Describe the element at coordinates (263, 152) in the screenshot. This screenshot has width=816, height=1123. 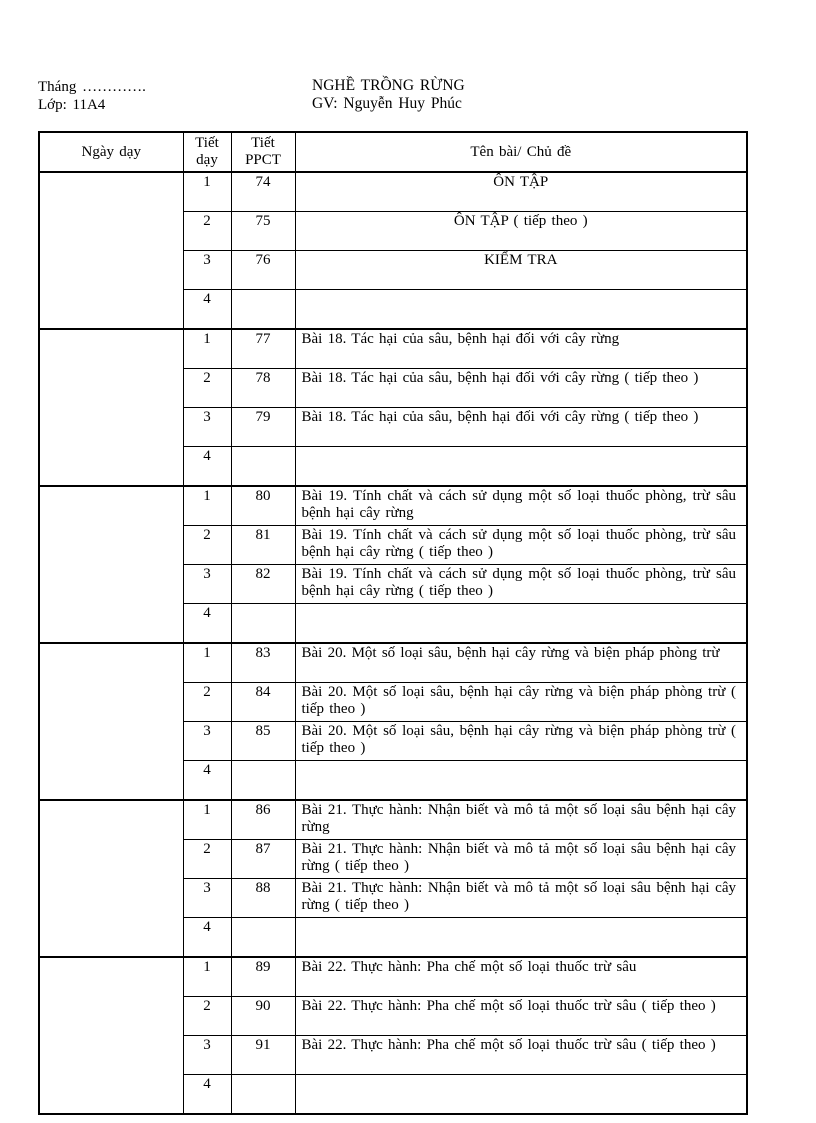
I see `col-header-tiet-ppct: Tiết PPCT` at that location.